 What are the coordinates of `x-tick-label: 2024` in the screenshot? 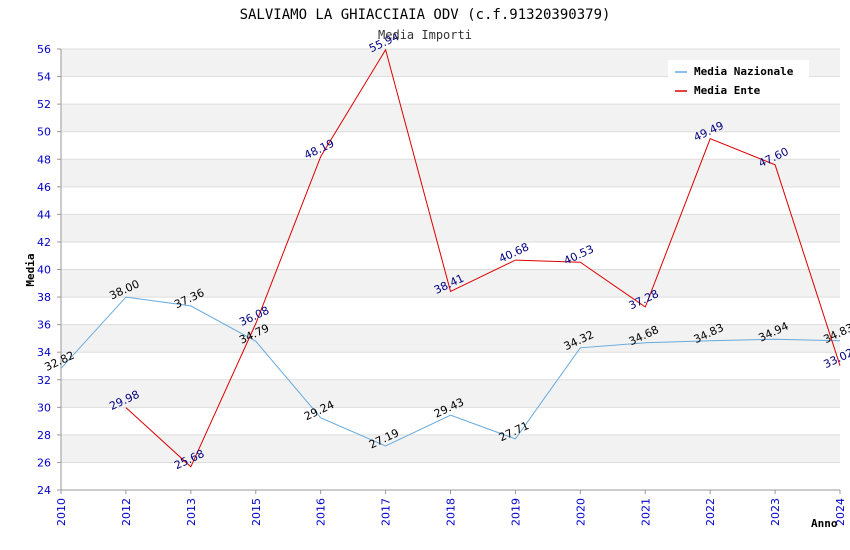 It's located at (840, 512).